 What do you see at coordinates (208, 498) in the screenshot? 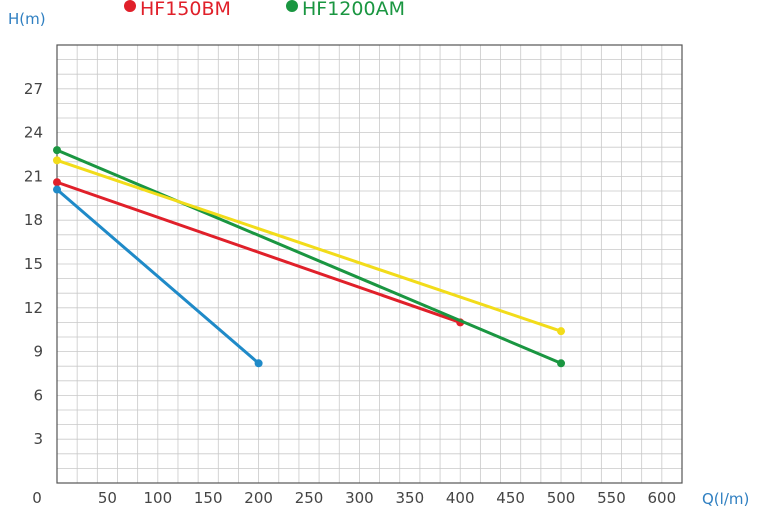
I see `x-tick-label: 150` at bounding box center [208, 498].